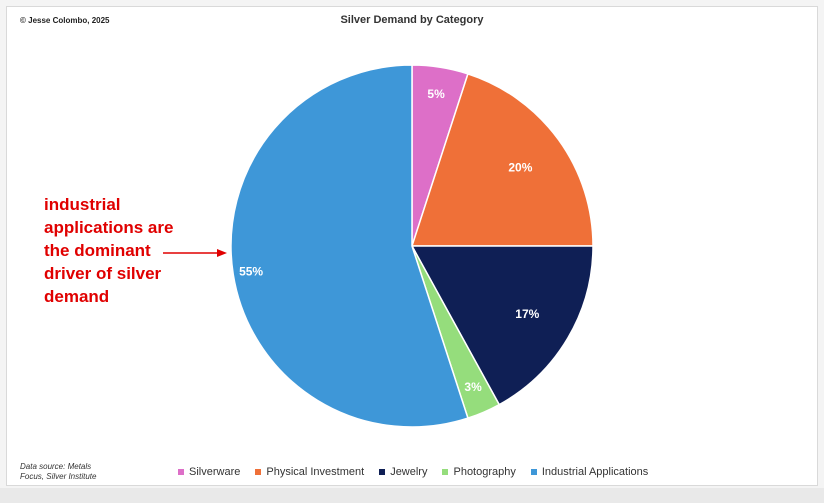 This screenshot has height=503, width=824. Describe the element at coordinates (527, 314) in the screenshot. I see `slice-label: 17%` at that location.